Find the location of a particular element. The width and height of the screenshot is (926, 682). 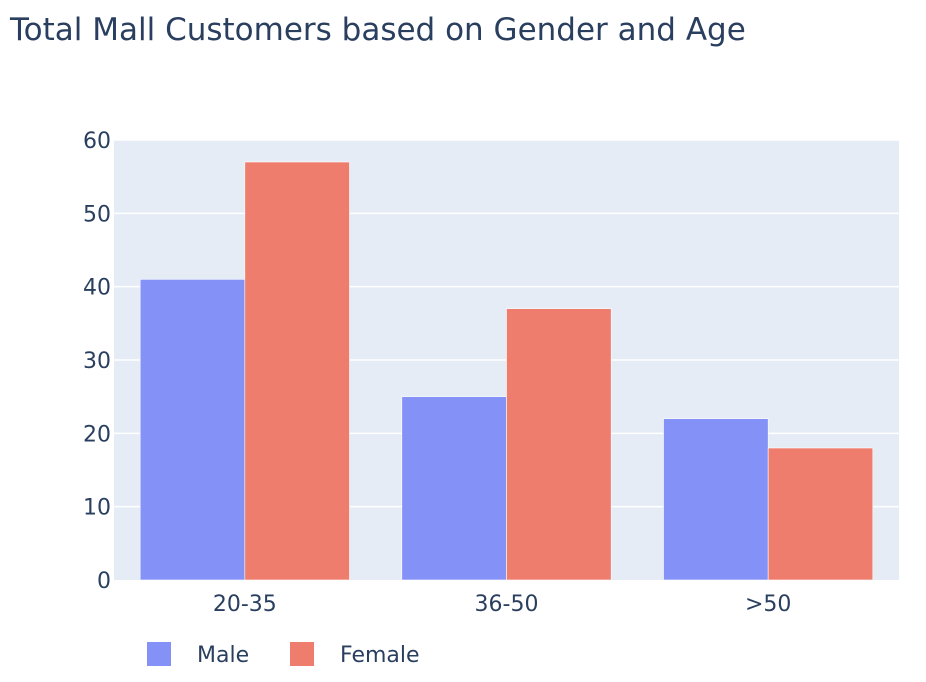

x-tick-label: >50 is located at coordinates (768, 604).